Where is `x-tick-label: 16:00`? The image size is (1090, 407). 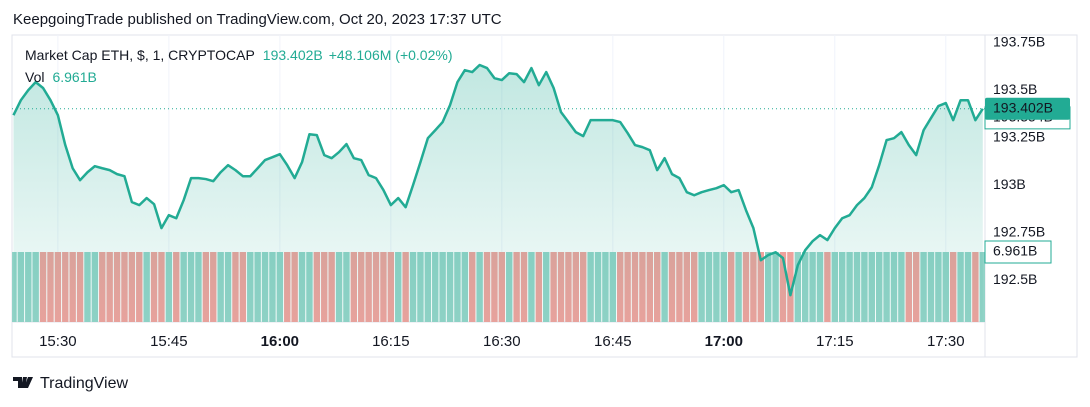 x-tick-label: 16:00 is located at coordinates (280, 341).